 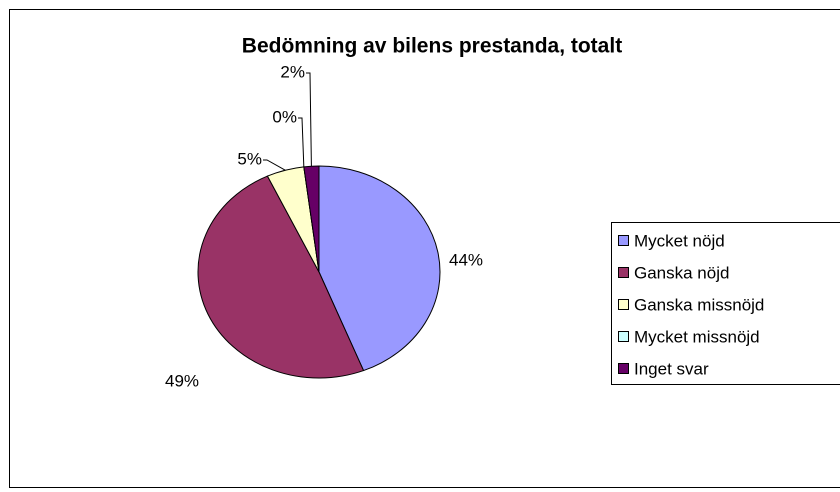 I want to click on data-label: 2%, so click(x=292, y=71).